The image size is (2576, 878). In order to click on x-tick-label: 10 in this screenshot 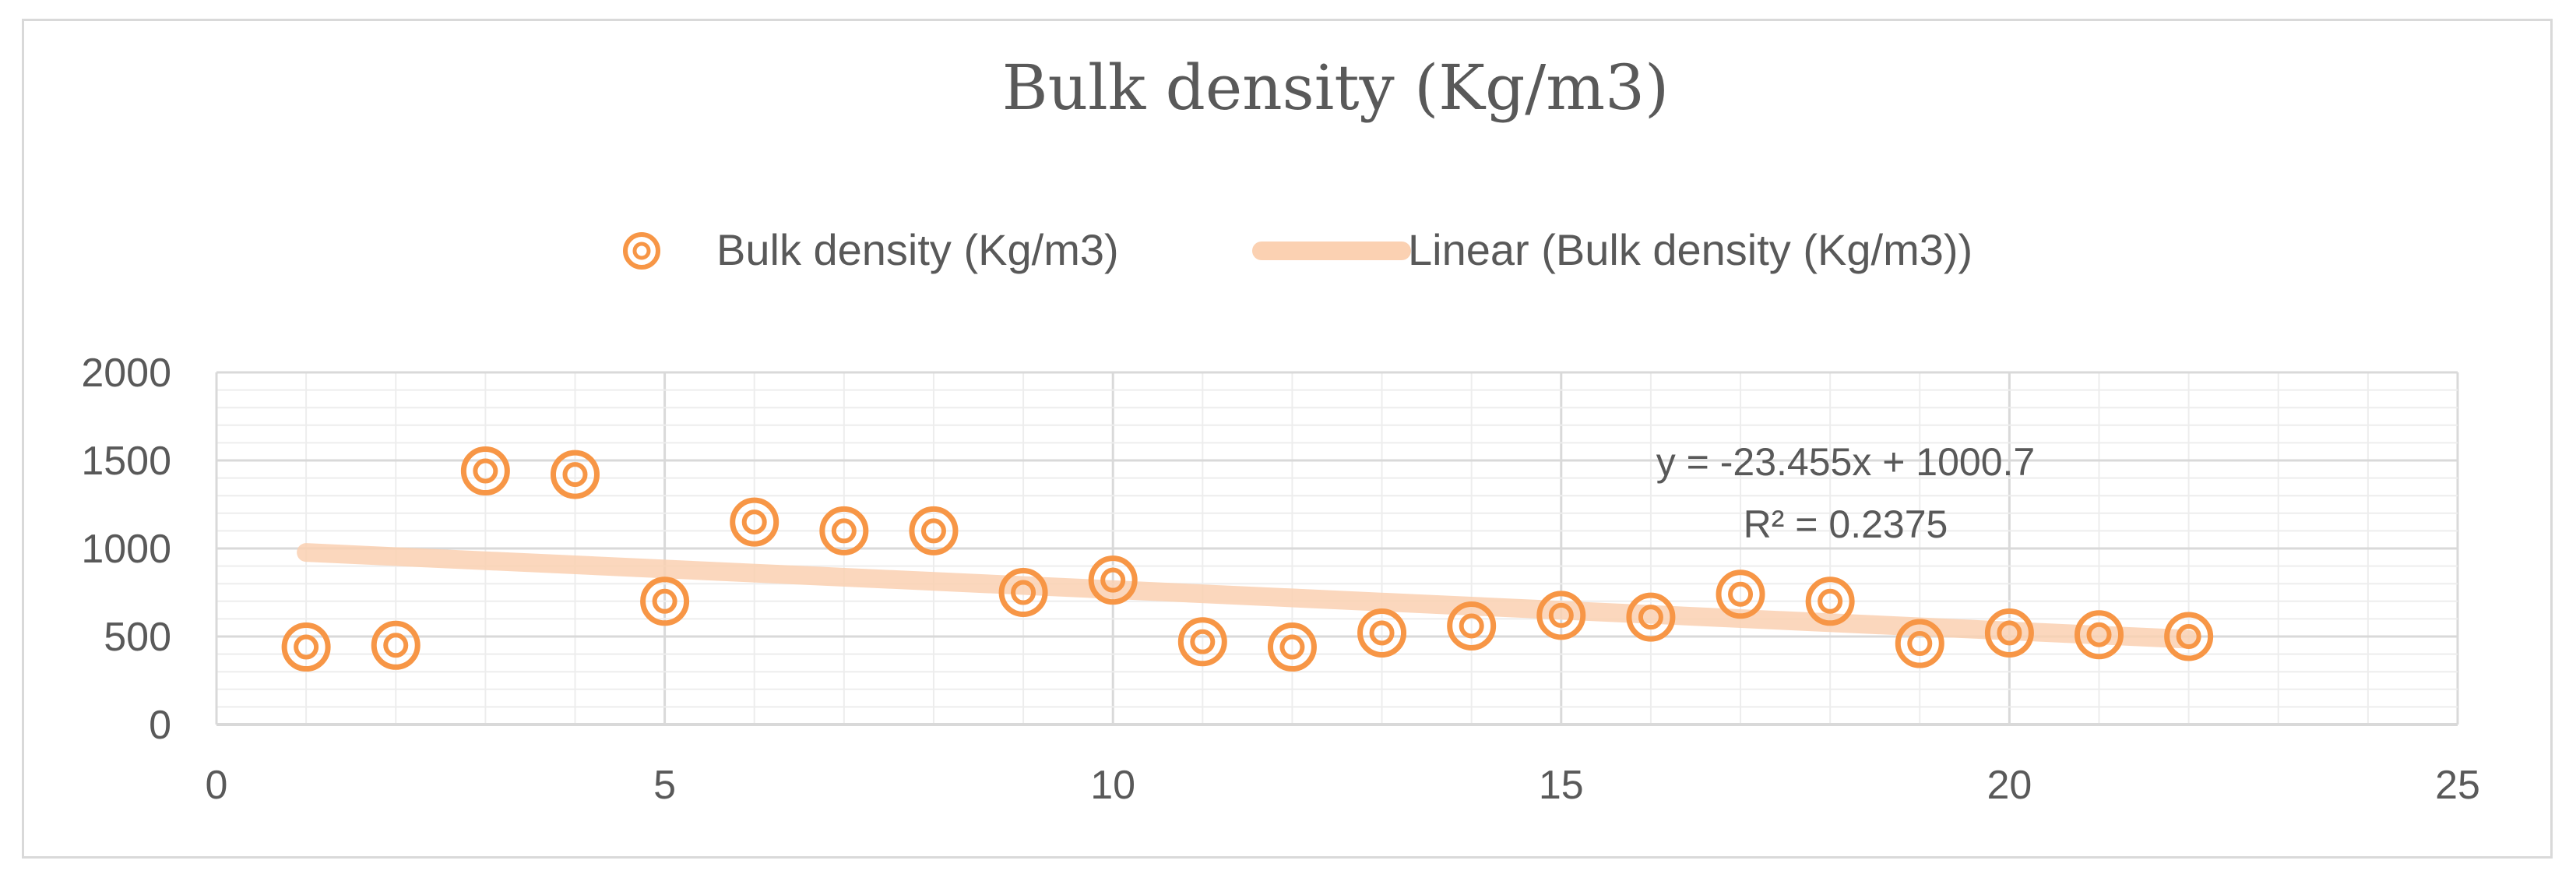, I will do `click(1112, 785)`.